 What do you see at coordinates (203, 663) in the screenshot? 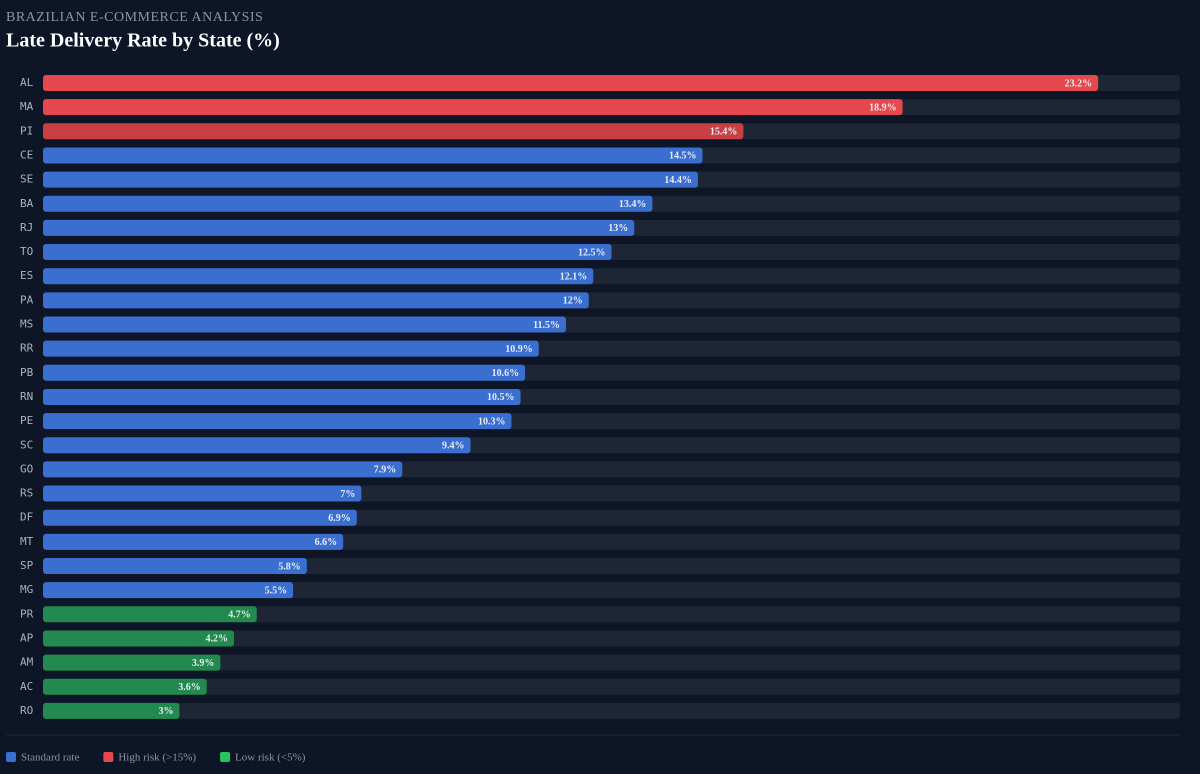
I see `value-label: 3.9%` at bounding box center [203, 663].